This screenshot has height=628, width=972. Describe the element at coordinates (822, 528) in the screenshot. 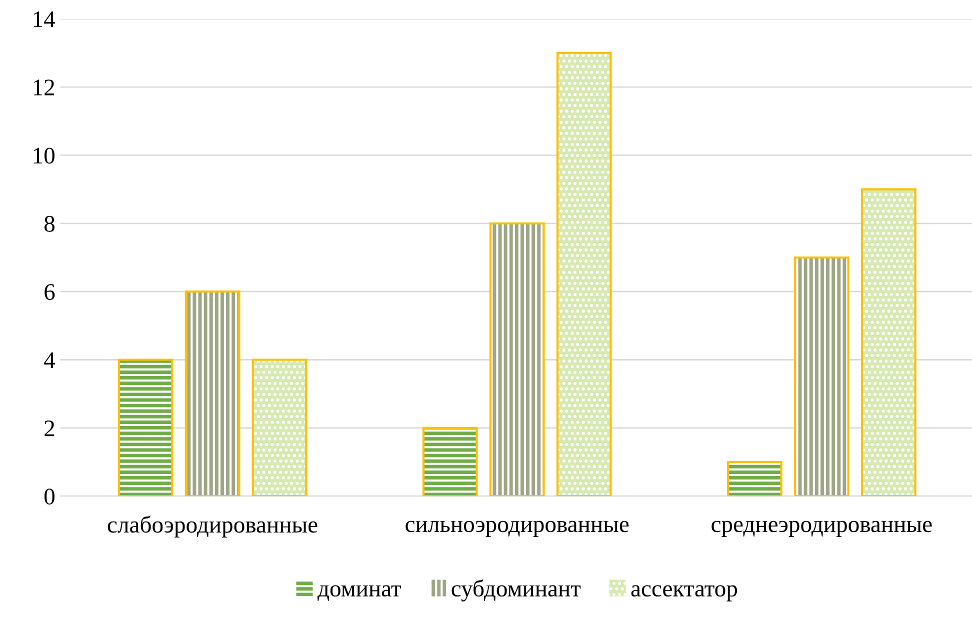

I see `x-tick-label: среднеэродированные` at that location.